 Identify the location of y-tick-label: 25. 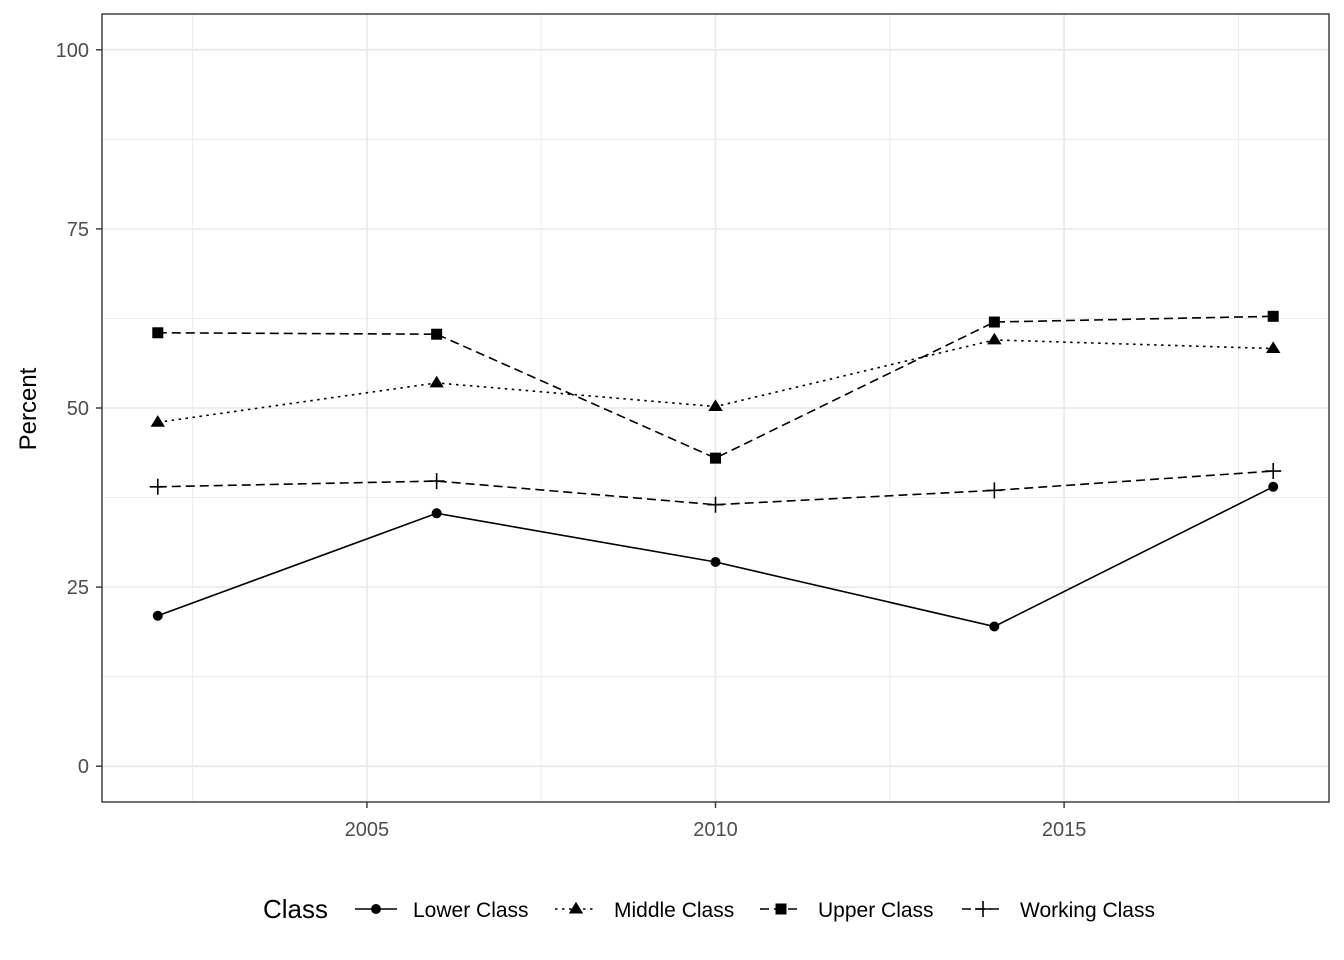
(78, 588).